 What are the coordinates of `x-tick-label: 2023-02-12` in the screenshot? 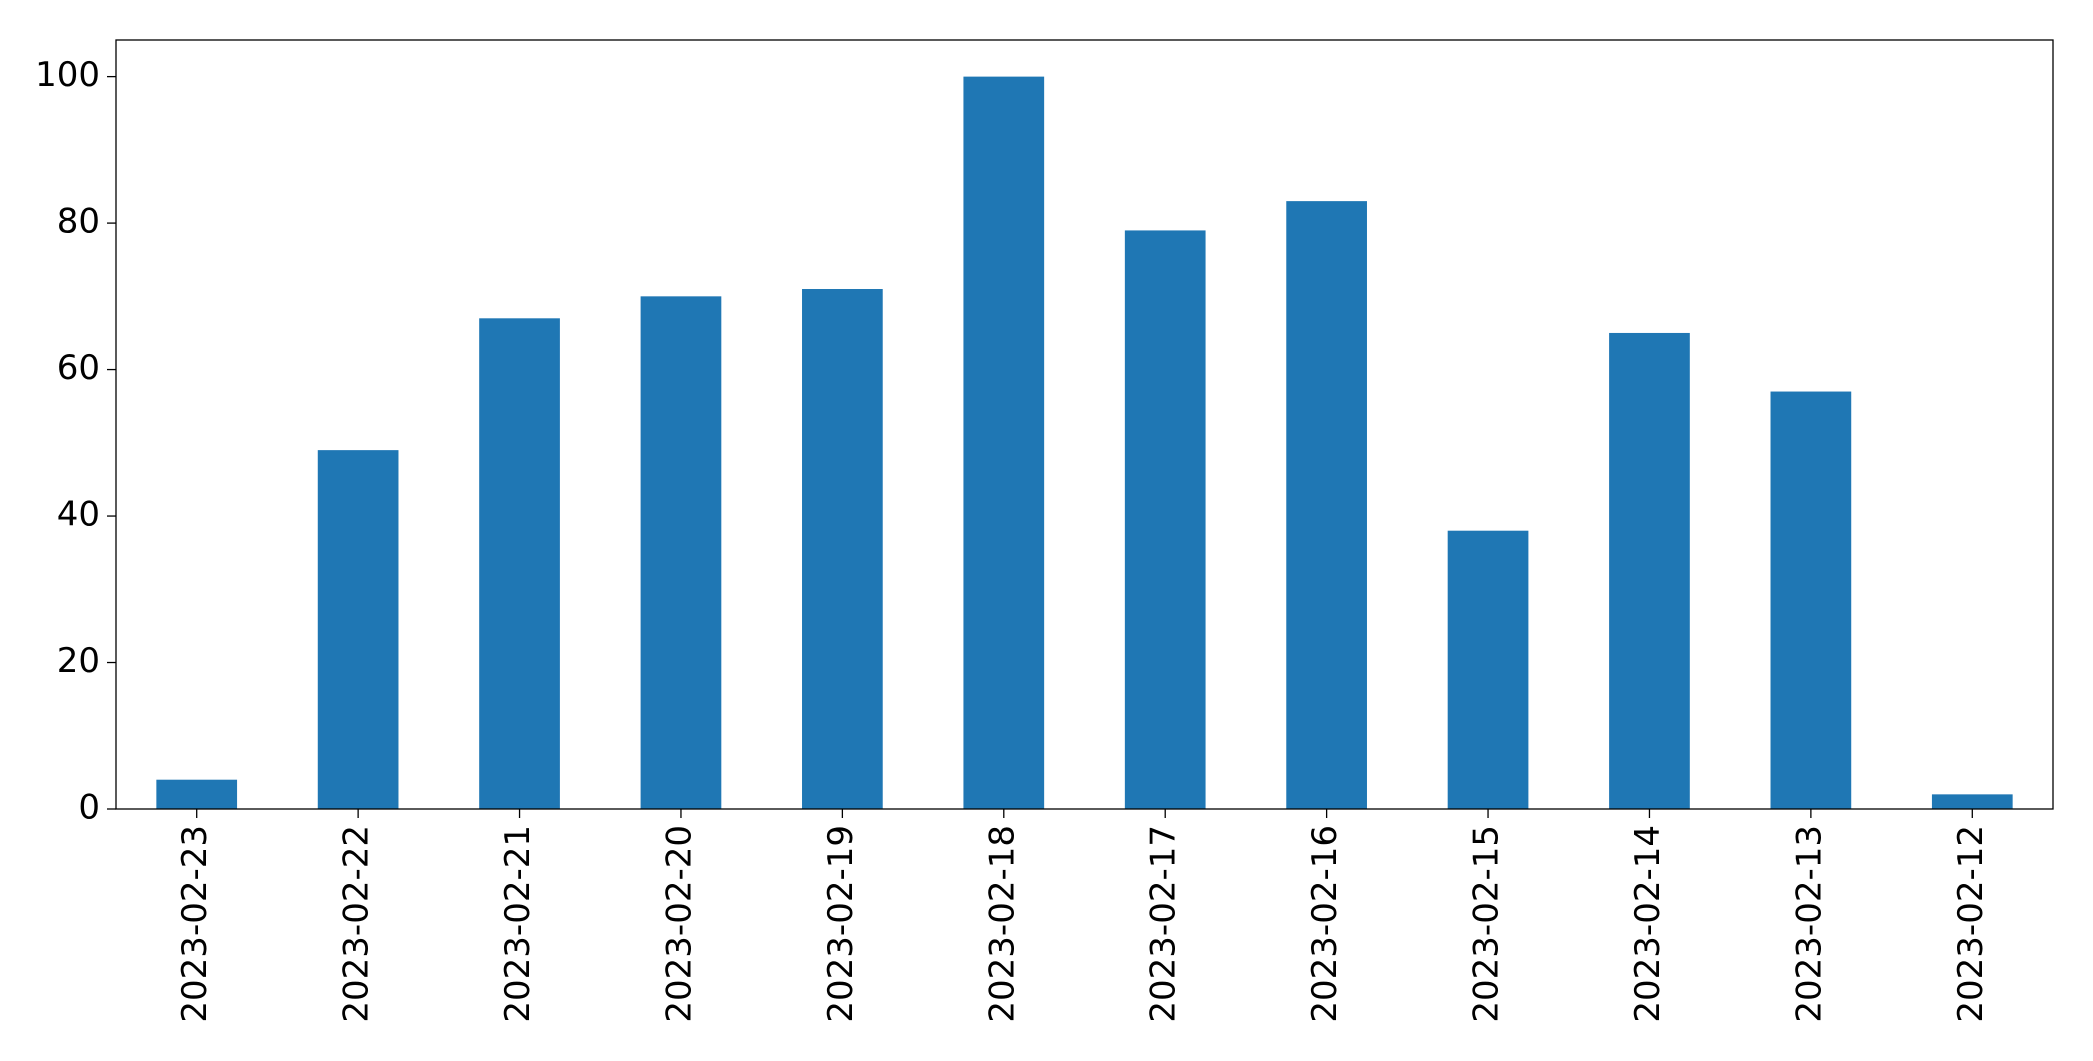 It's located at (1971, 924).